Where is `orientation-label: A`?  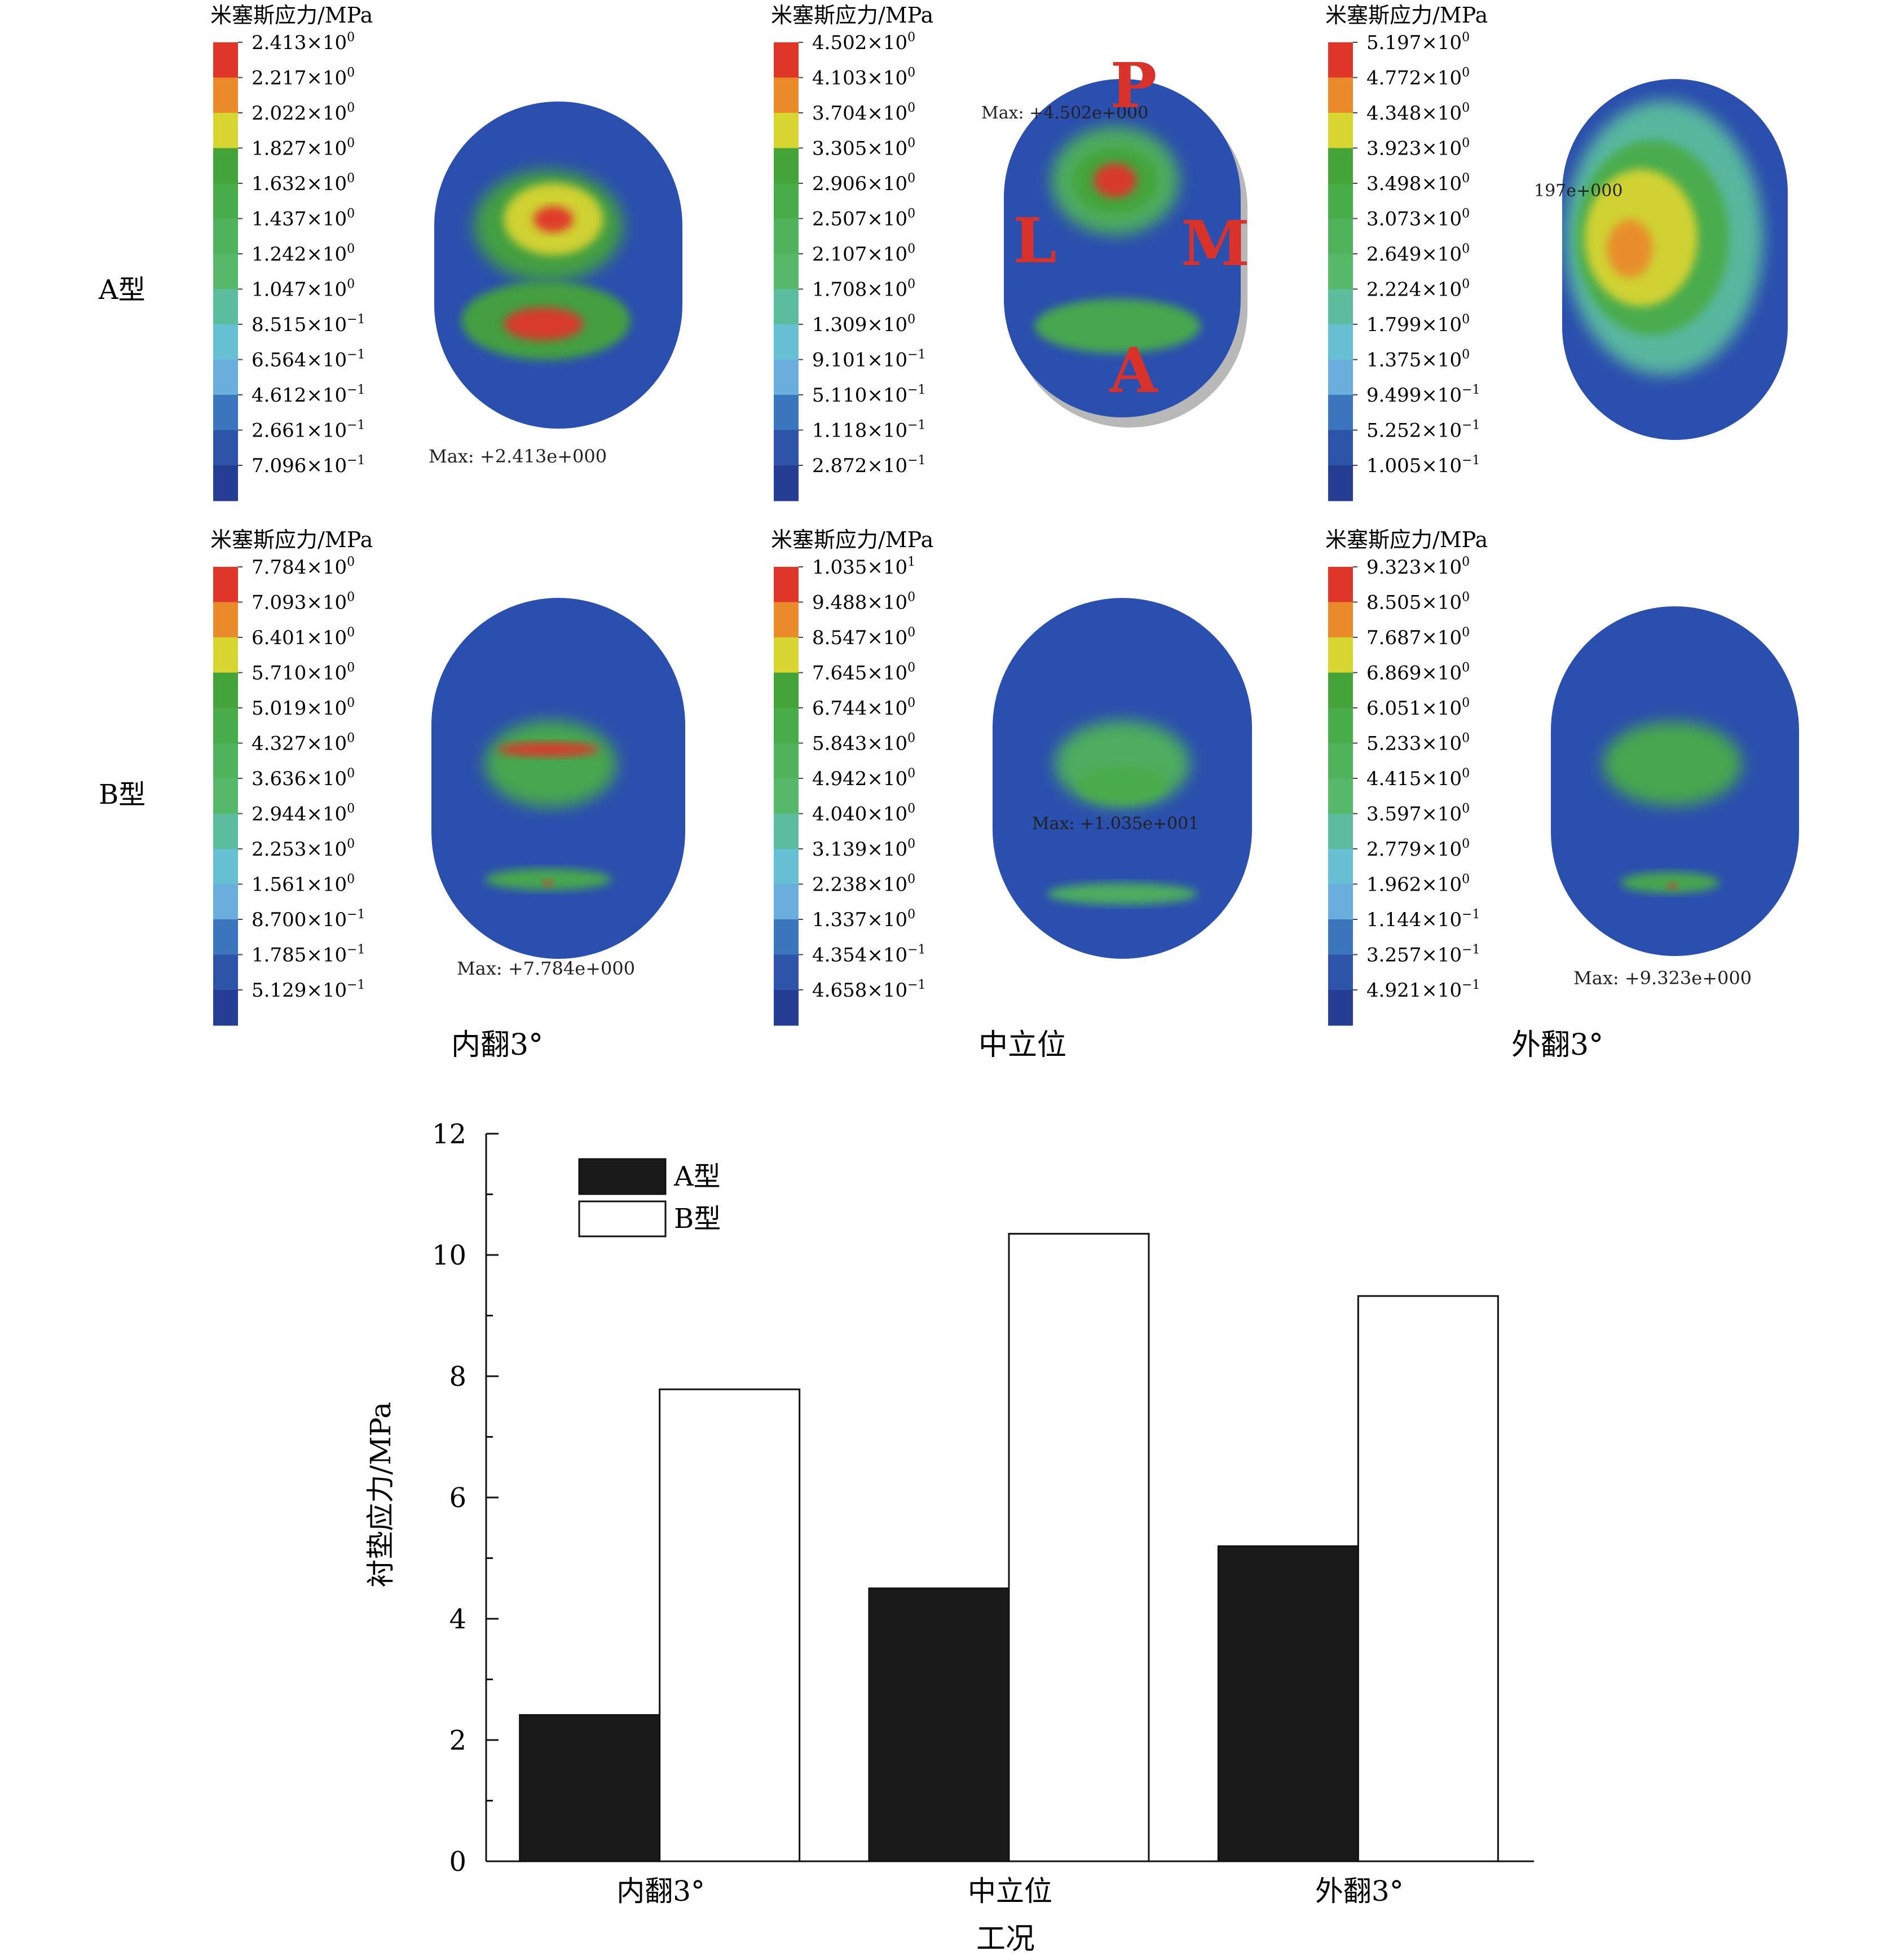
orientation-label: A is located at coordinates (1133, 370).